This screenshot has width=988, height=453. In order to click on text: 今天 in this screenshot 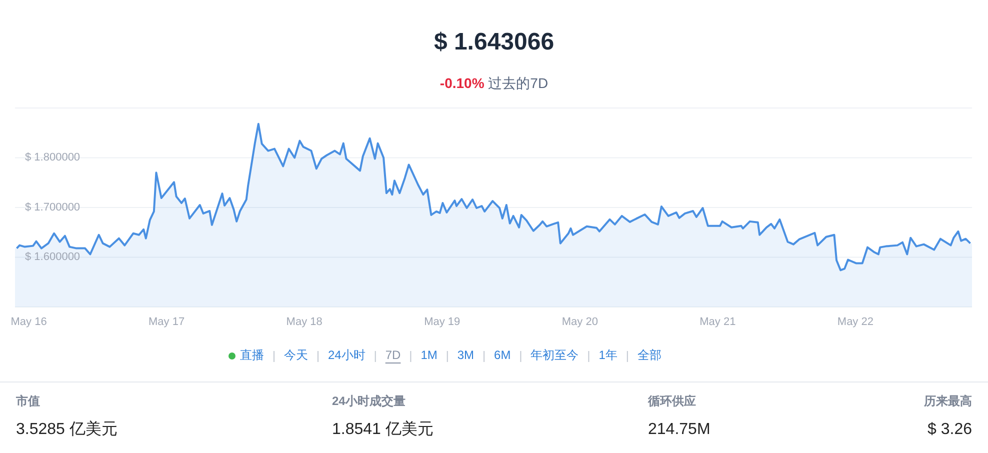, I will do `click(296, 355)`.